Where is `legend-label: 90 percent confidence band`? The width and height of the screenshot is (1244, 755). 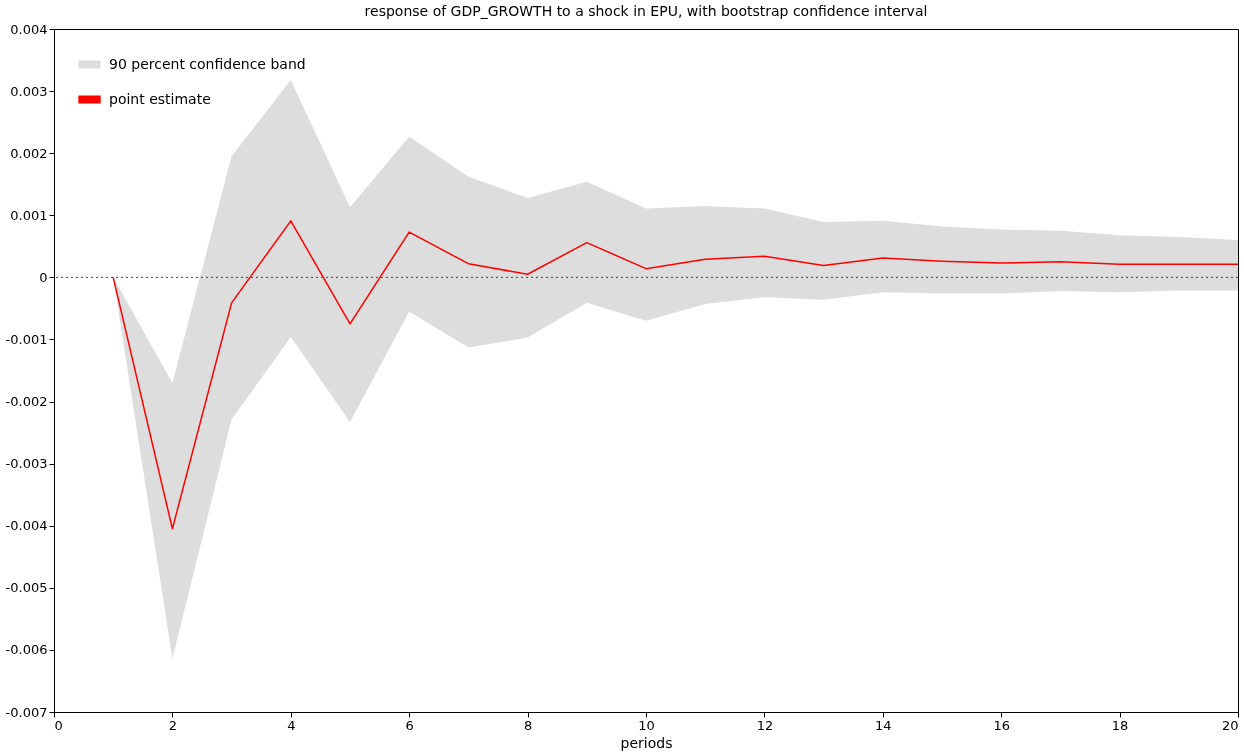 legend-label: 90 percent confidence band is located at coordinates (207, 63).